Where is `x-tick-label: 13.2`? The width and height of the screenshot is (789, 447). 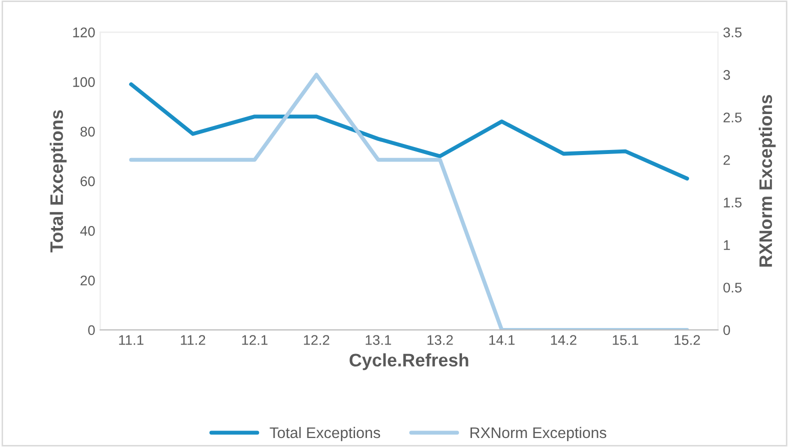
x-tick-label: 13.2 is located at coordinates (440, 340).